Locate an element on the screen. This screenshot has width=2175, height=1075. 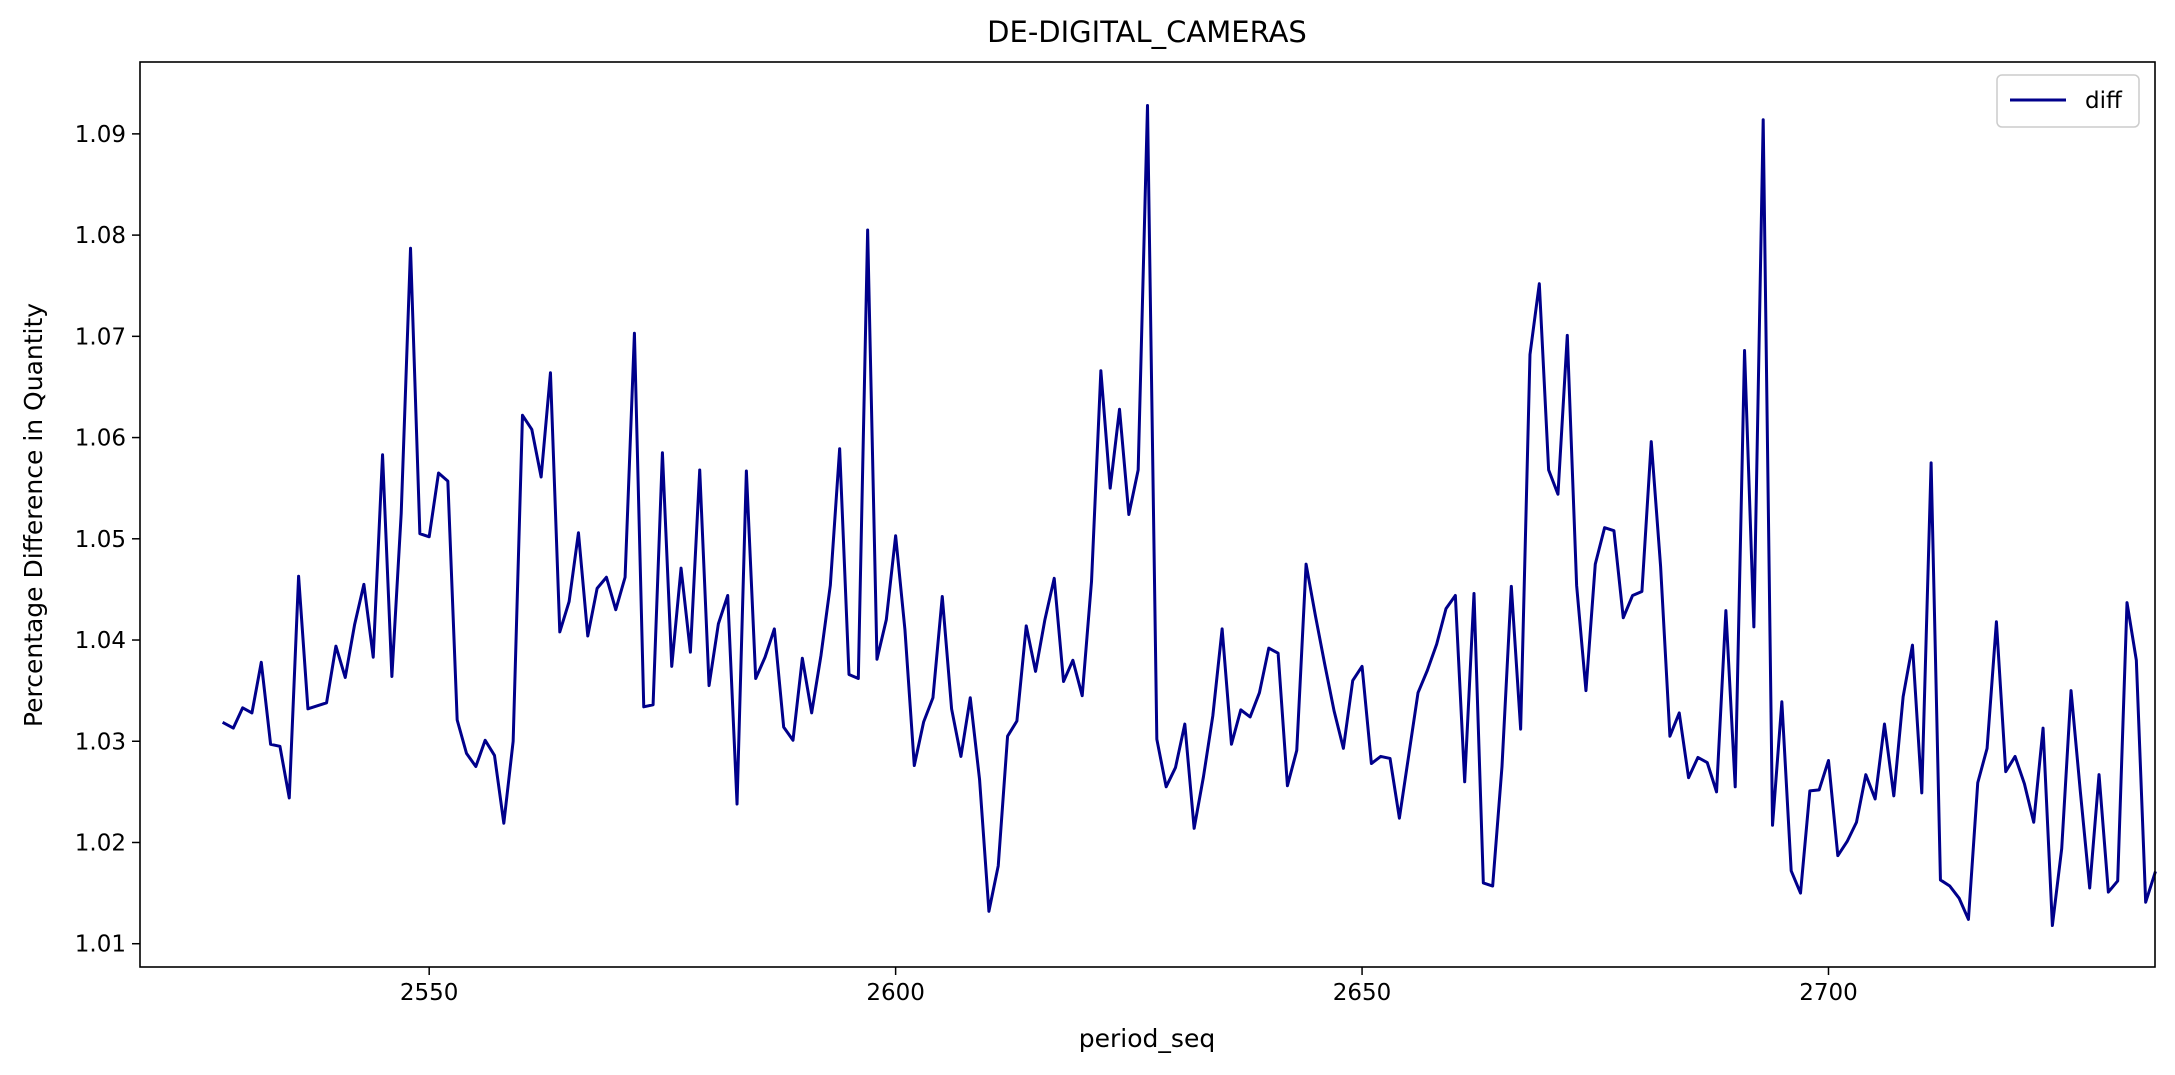
legend-box is located at coordinates (2068, 101).